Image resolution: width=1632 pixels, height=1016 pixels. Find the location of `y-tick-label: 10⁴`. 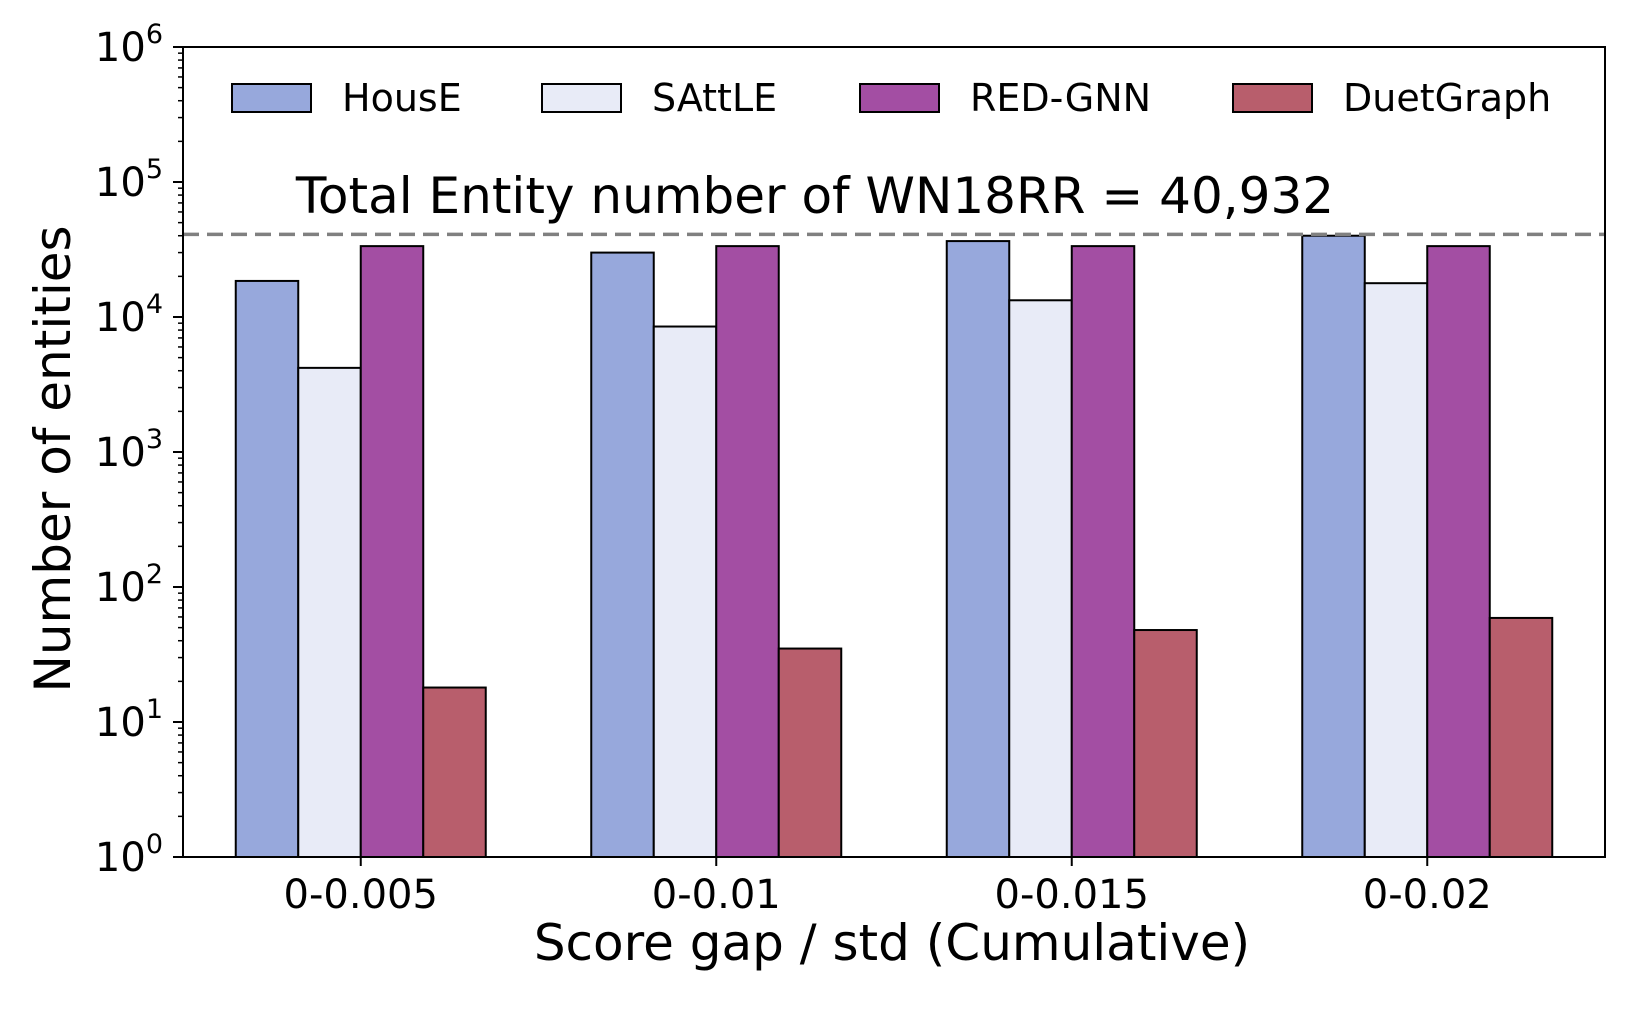

y-tick-label: 10⁴ is located at coordinates (129, 315).